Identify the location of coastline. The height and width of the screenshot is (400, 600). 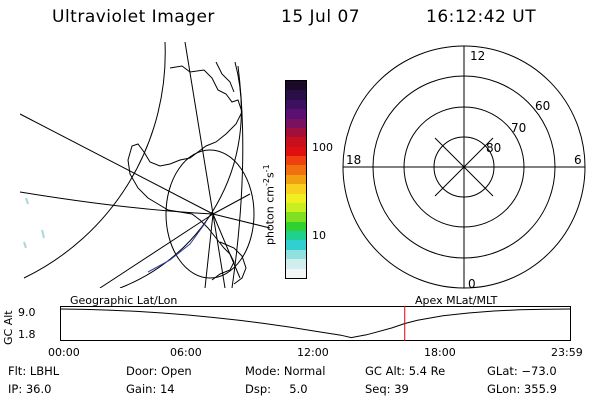
(185, 173).